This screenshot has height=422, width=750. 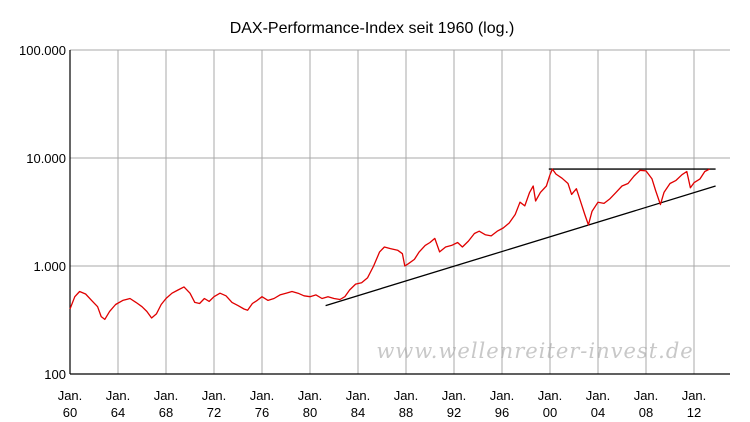 What do you see at coordinates (550, 412) in the screenshot?
I see `x-tick-sublabel: 00` at bounding box center [550, 412].